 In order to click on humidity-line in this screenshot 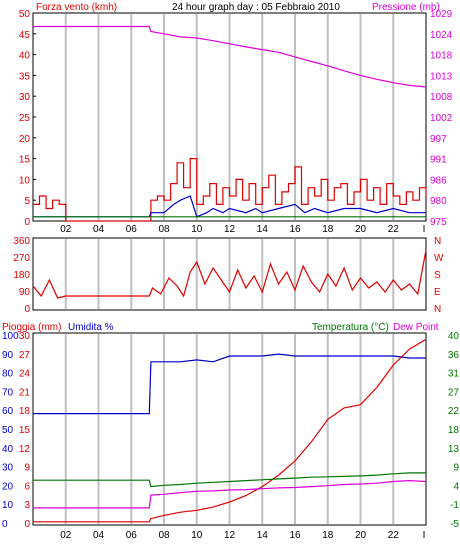, I will do `click(229, 384)`.